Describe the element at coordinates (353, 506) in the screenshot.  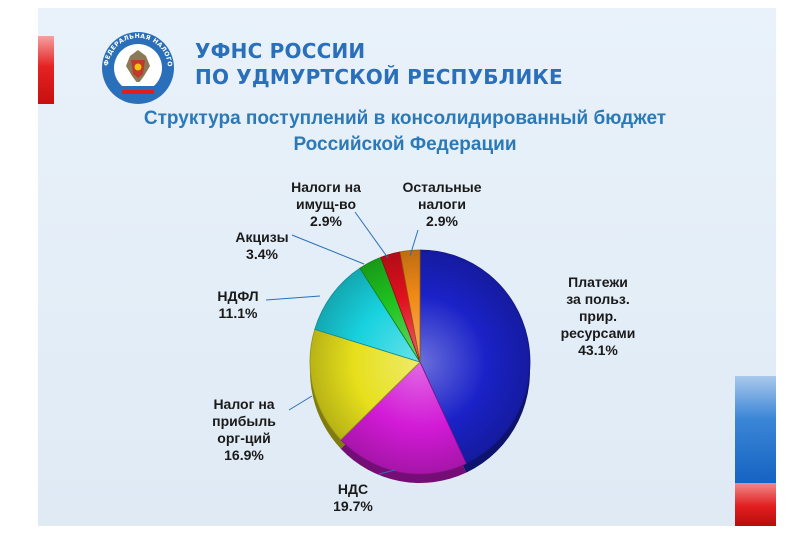
I see `slice-value-label: 19.7%` at that location.